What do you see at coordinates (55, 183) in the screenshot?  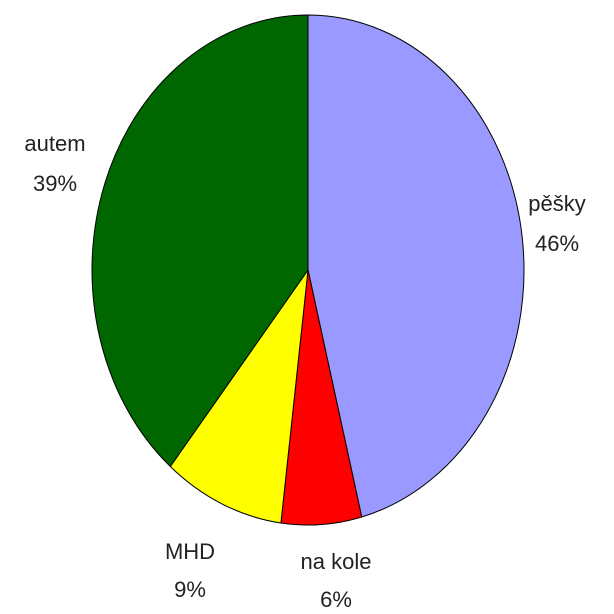 I see `slice-value-label: 39%` at bounding box center [55, 183].